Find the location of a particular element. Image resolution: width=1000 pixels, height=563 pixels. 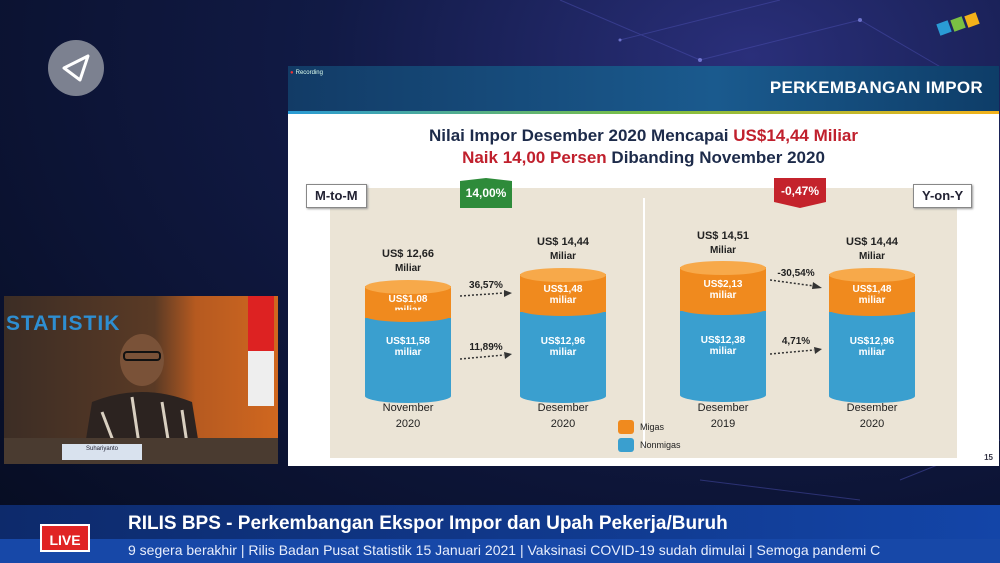

legend-label-nonmigas: Nonmigas is located at coordinates (660, 445).